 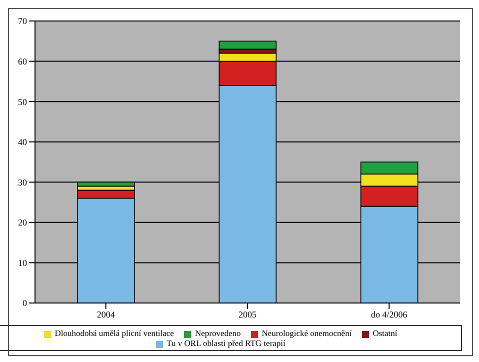 I want to click on x-tick-label: 2005, so click(x=247, y=314).